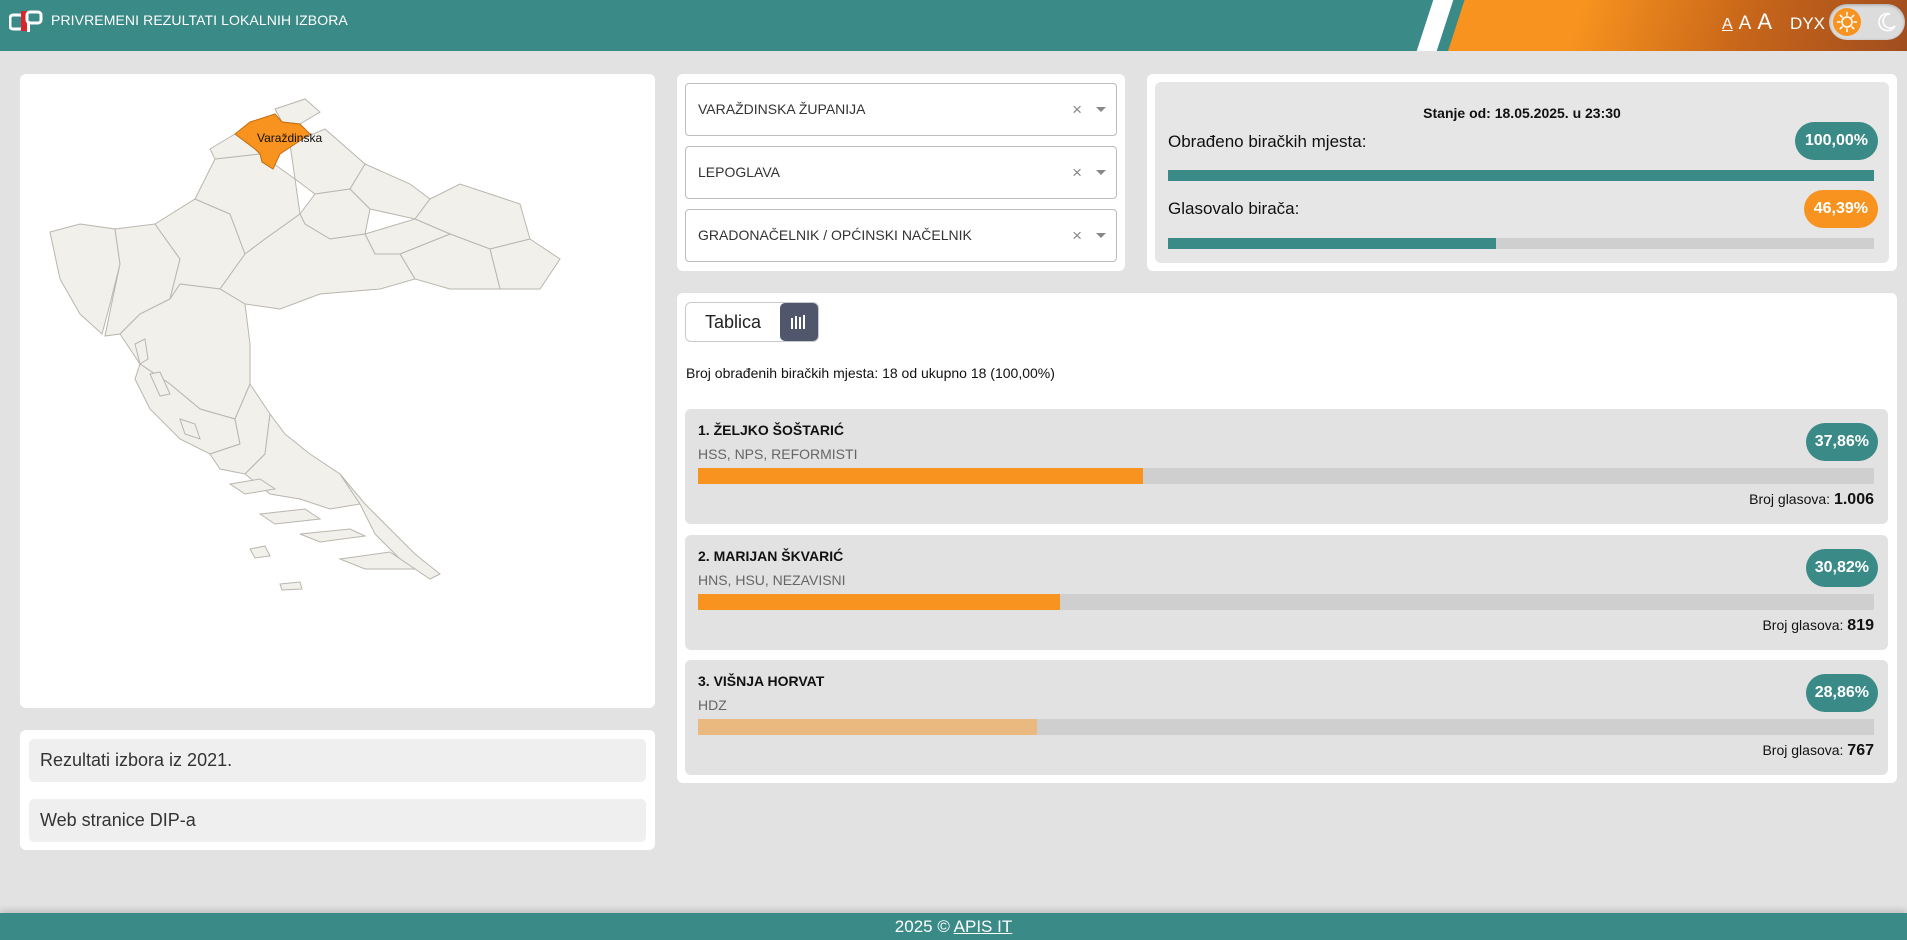  I want to click on clear-election-type-icon: ×, so click(1077, 235).